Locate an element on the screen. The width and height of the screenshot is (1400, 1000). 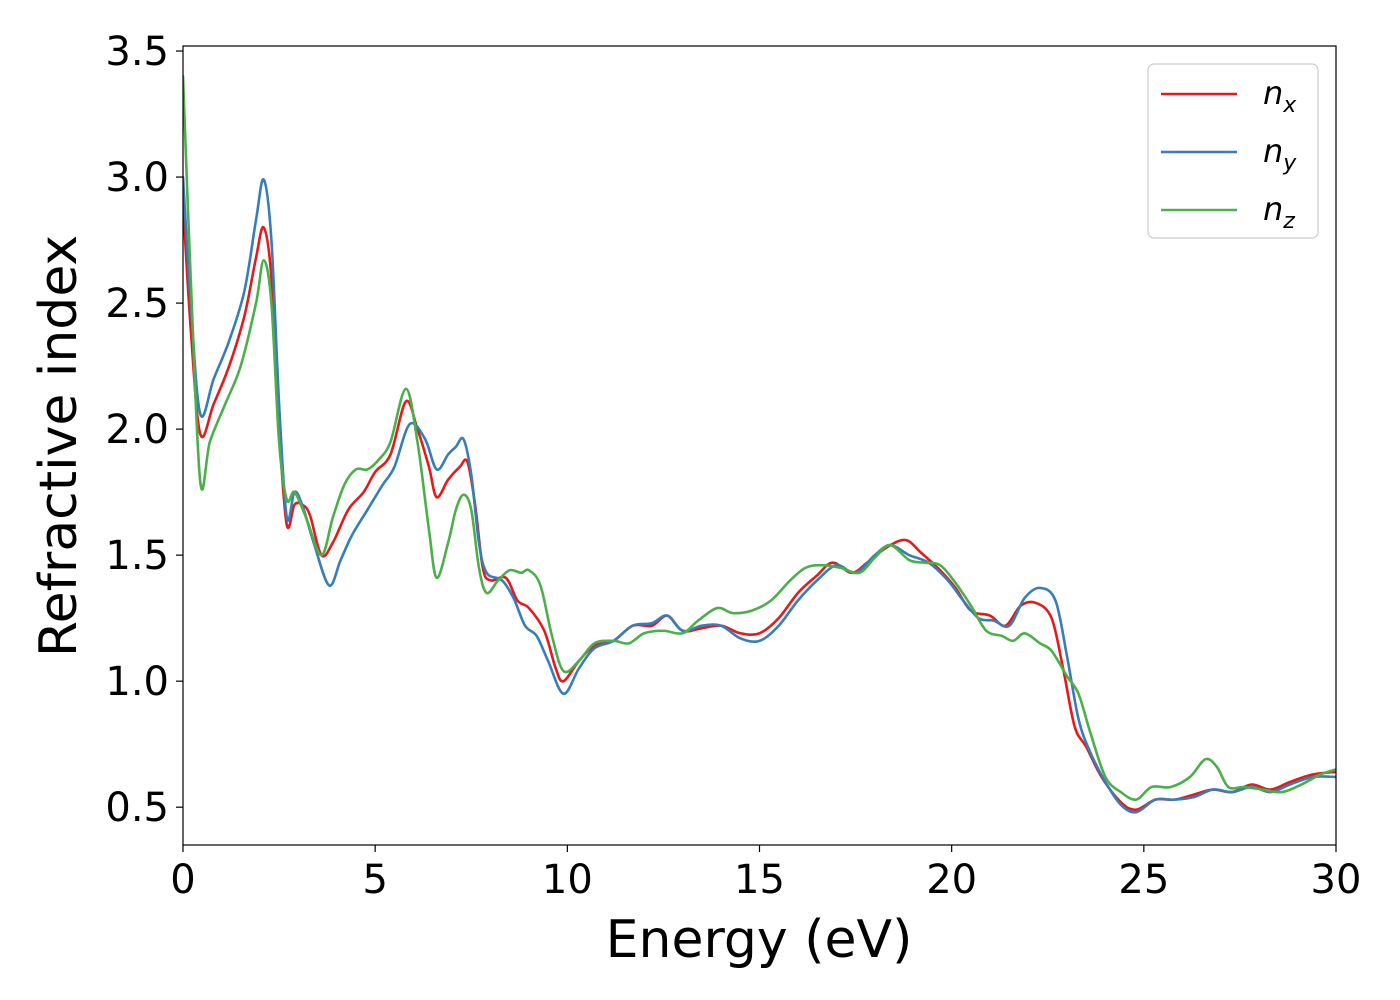
y-tick-label: 2.0 is located at coordinates (137, 430).